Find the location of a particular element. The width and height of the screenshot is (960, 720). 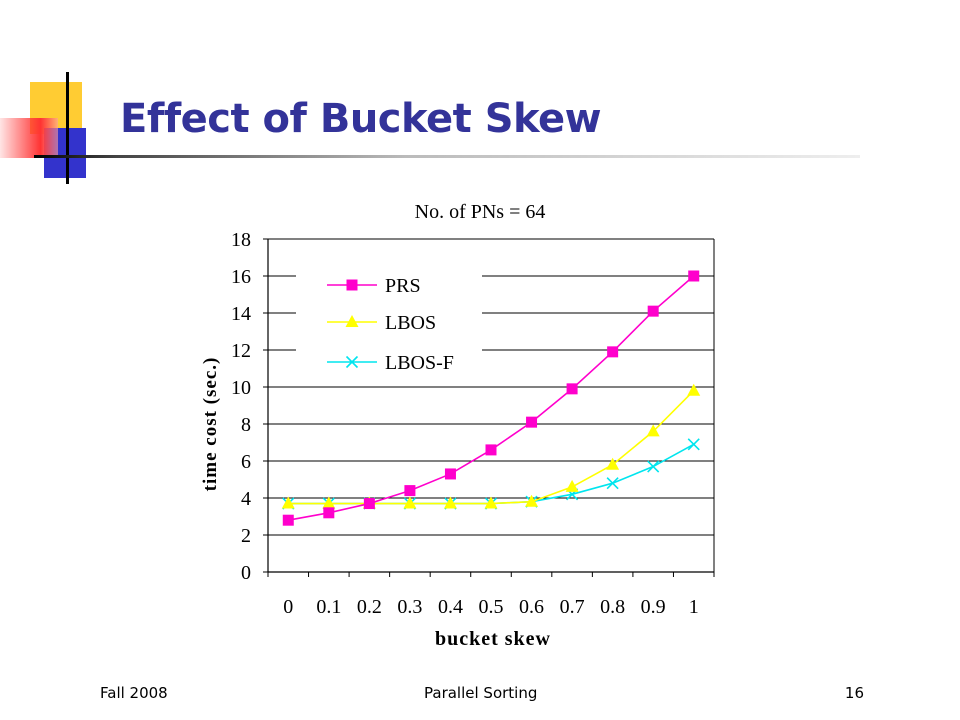

chart-title: No. of PNs = 64 is located at coordinates (480, 212).